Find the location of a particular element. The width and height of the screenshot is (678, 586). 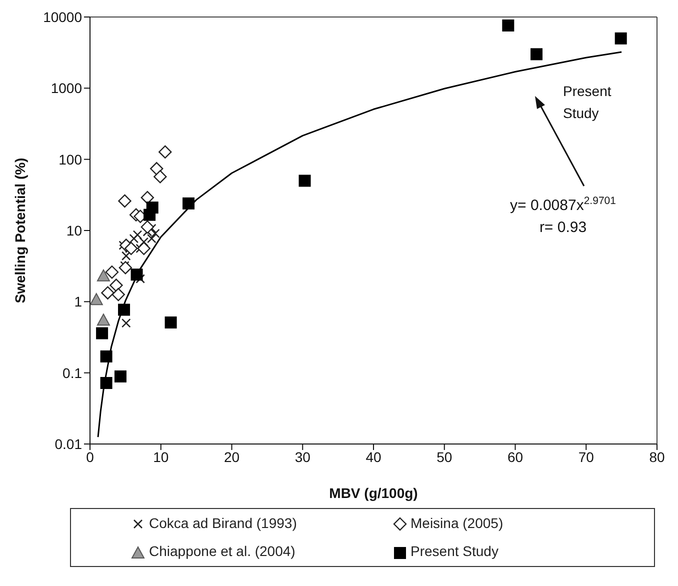

annotation: y= 0.0087x$^{2.9701}$ is located at coordinates (563, 204).